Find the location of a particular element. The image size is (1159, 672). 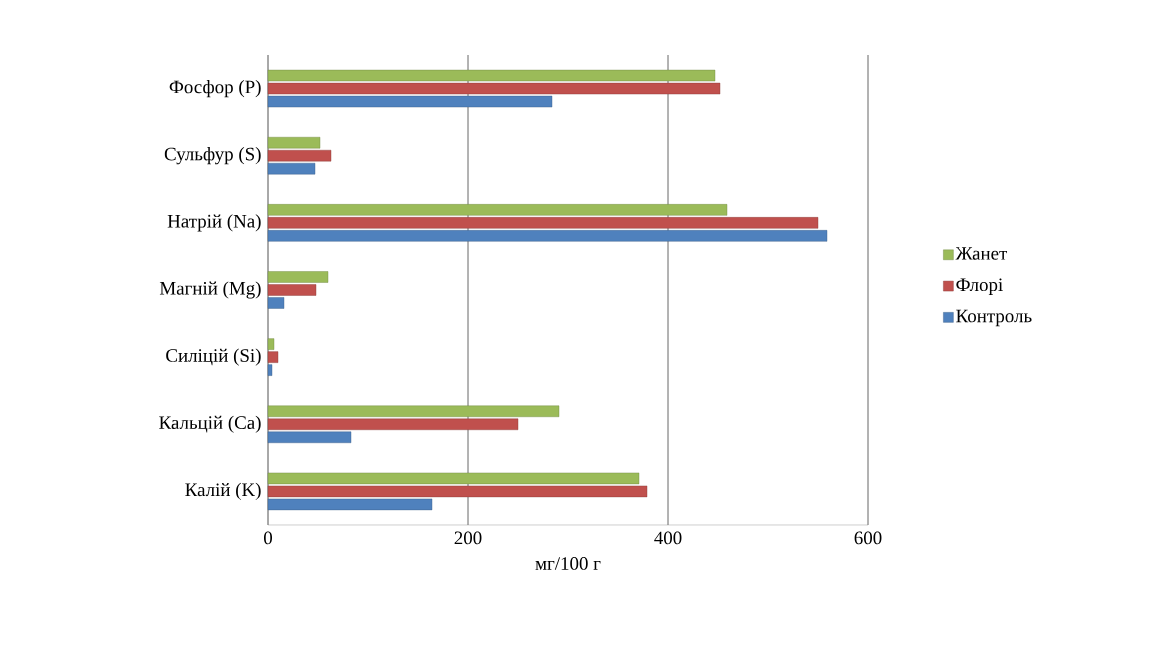

y-tick-label: Фосфор (P) is located at coordinates (215, 88).